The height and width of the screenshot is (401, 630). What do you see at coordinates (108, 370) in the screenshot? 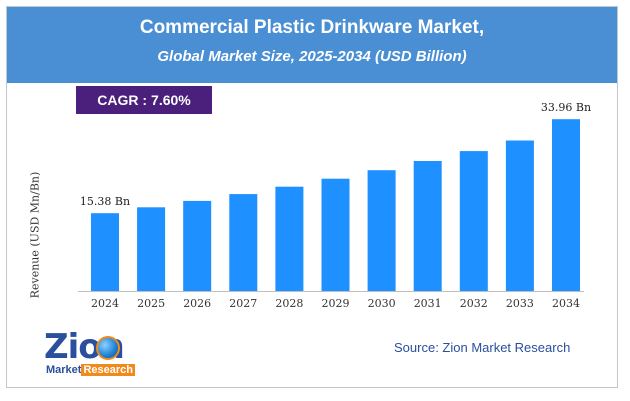
I see `logo-tag-research: Research` at bounding box center [108, 370].